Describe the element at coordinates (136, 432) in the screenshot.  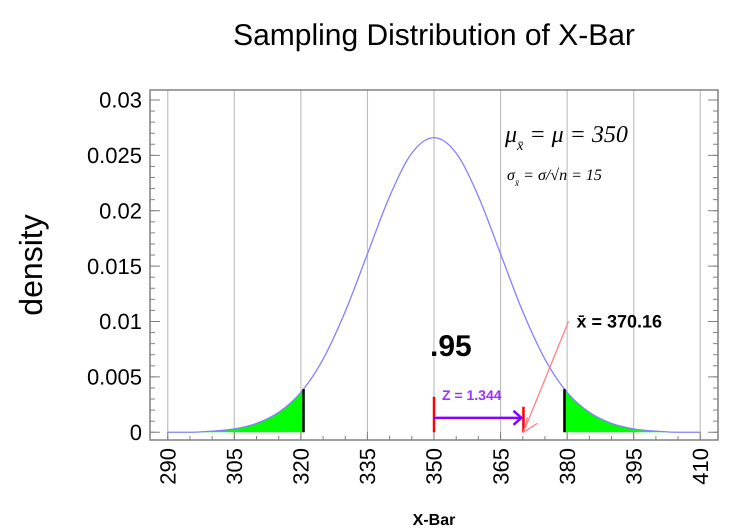
I see `y-tick-label: 0` at that location.